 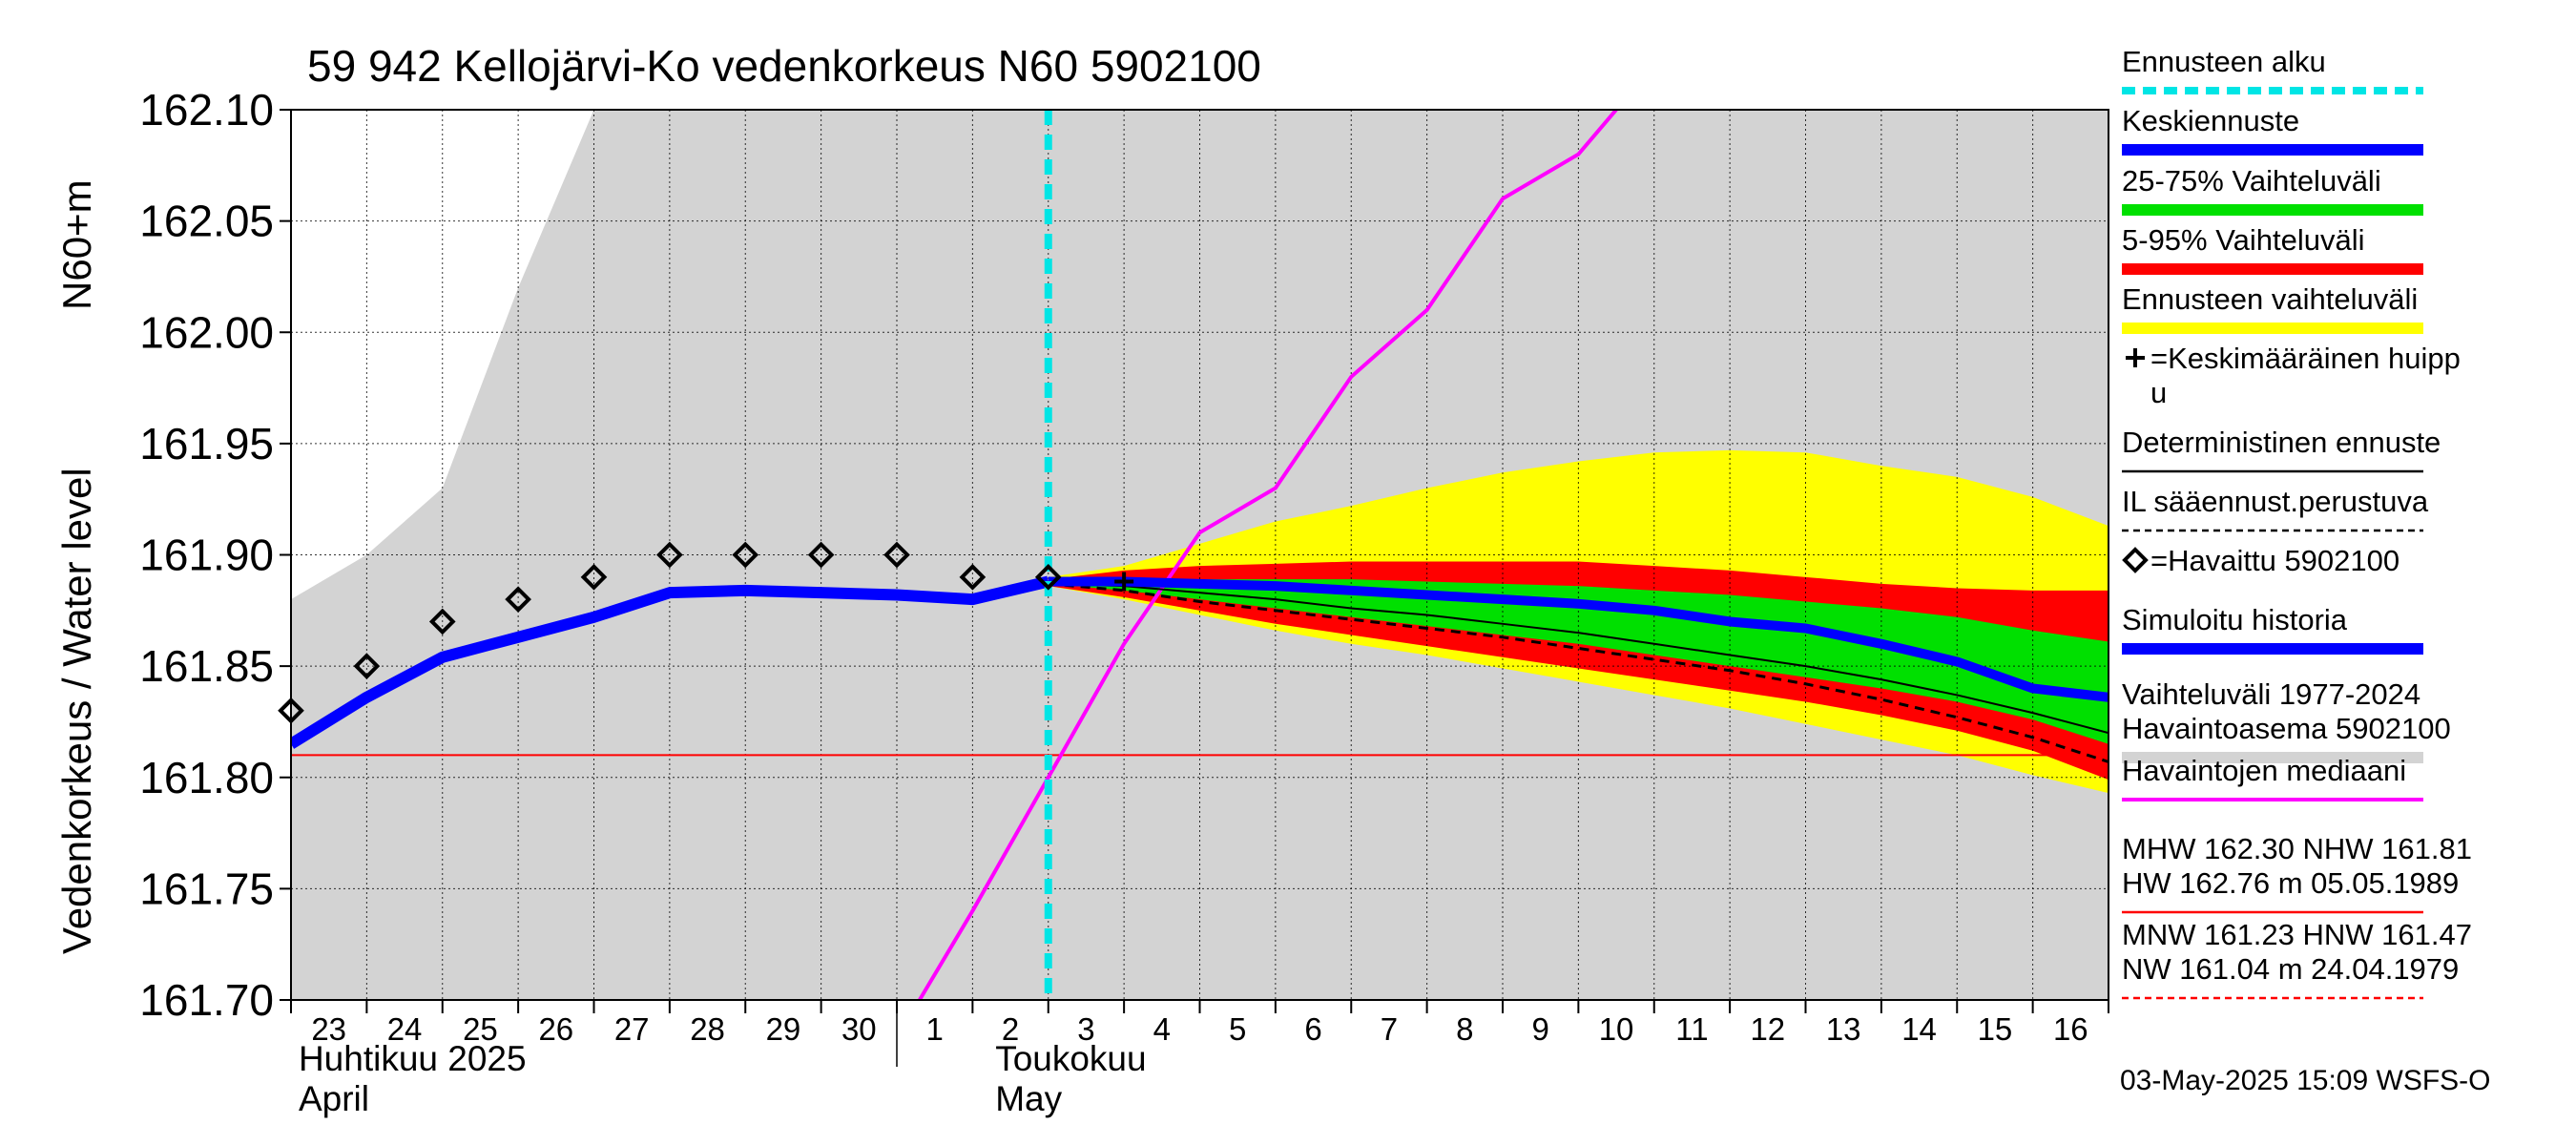 I want to click on deterministic-forecast-line, so click(x=1578, y=658).